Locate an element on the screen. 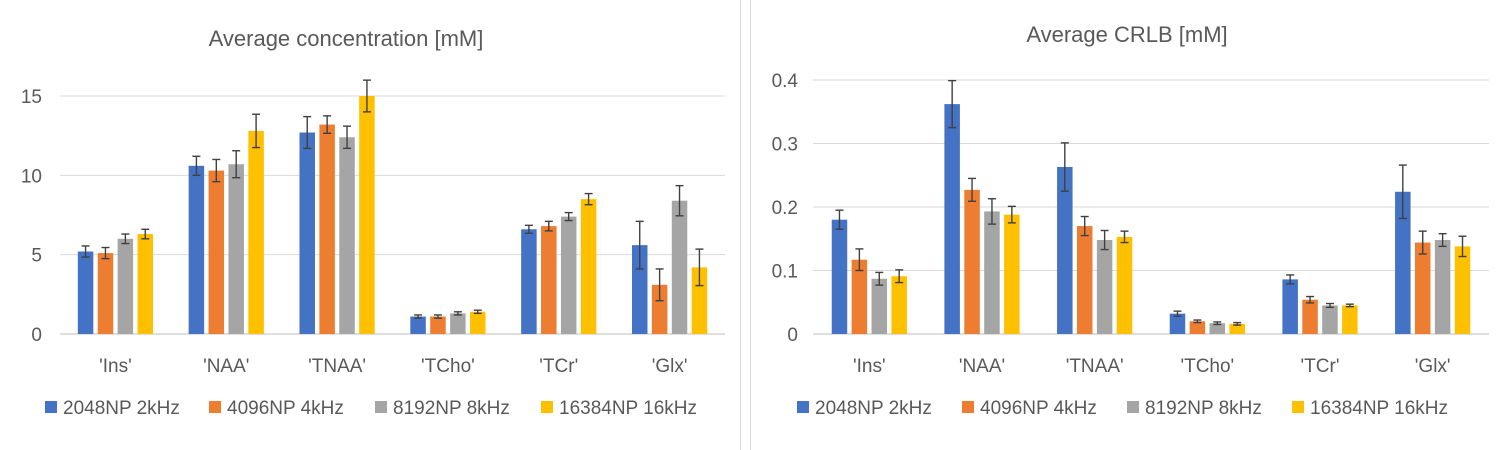 The width and height of the screenshot is (1501, 450). y-tick-label: 10 is located at coordinates (31, 176).